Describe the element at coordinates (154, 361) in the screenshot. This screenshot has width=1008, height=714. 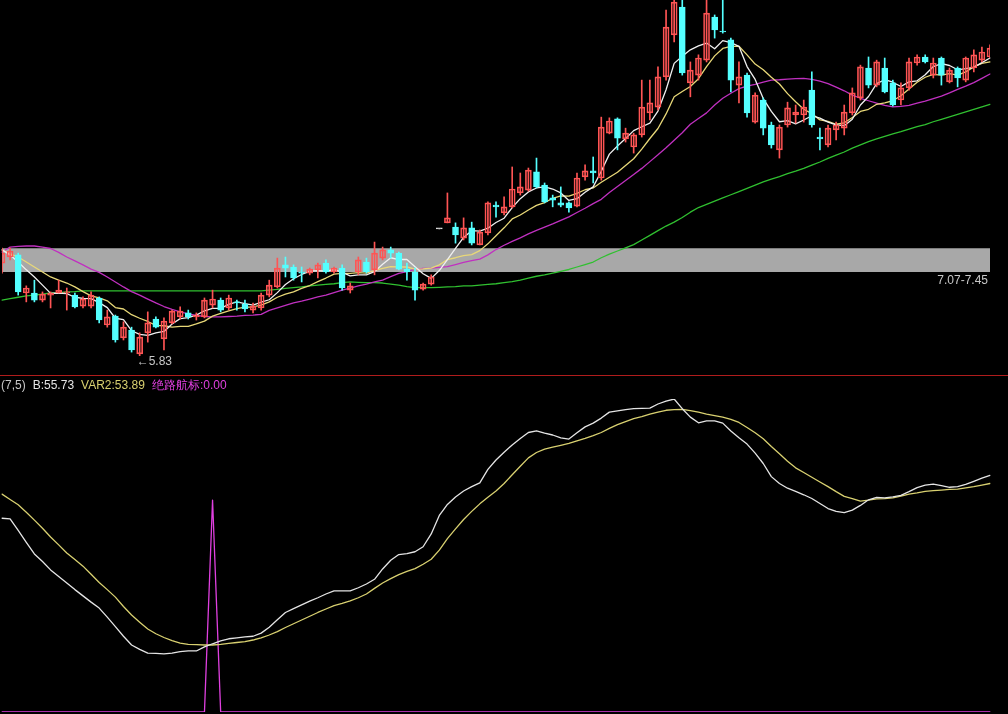
I see `annotation: ←5.83` at that location.